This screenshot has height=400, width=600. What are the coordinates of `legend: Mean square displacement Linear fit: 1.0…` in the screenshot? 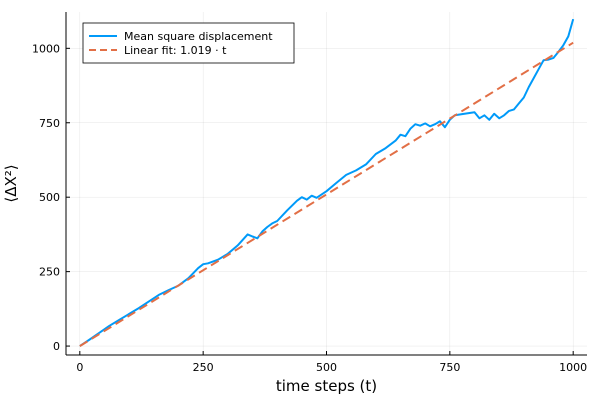 It's located at (188, 43).